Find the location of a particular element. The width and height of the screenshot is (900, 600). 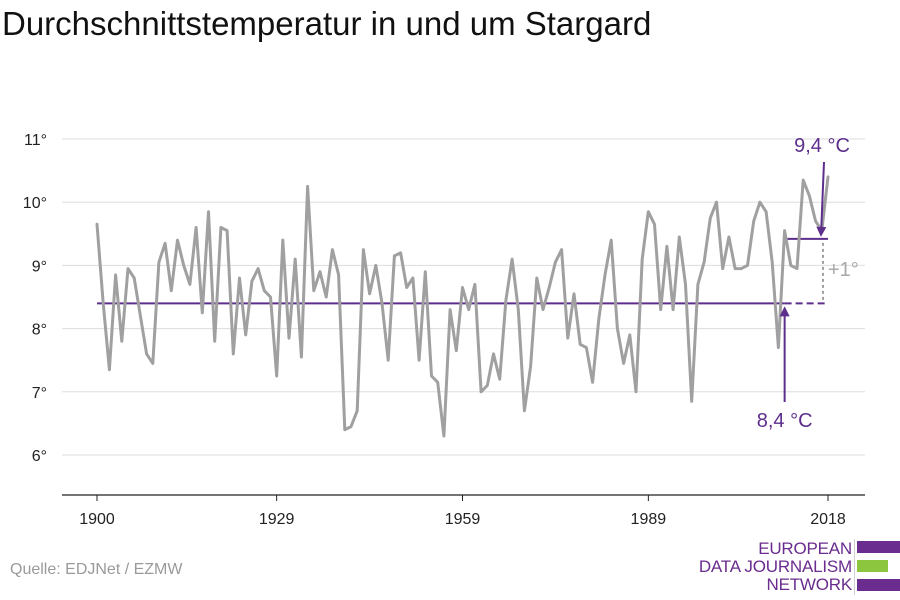

logo-bar-purple-top is located at coordinates (878, 547).